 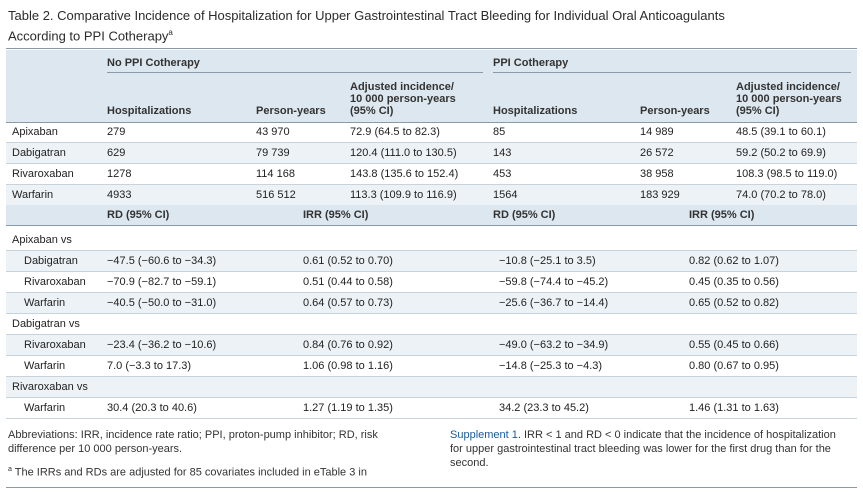 What do you see at coordinates (119, 195) in the screenshot?
I see `row-hospitalizations: 4933` at bounding box center [119, 195].